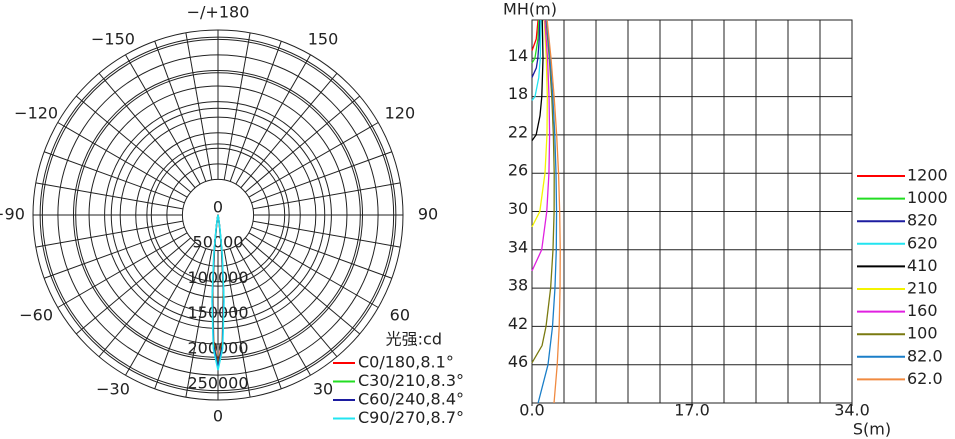 Image resolution: width=955 pixels, height=439 pixels. Describe the element at coordinates (411, 417) in the screenshot. I see `legend-label: C90/270,8.7°` at that location.